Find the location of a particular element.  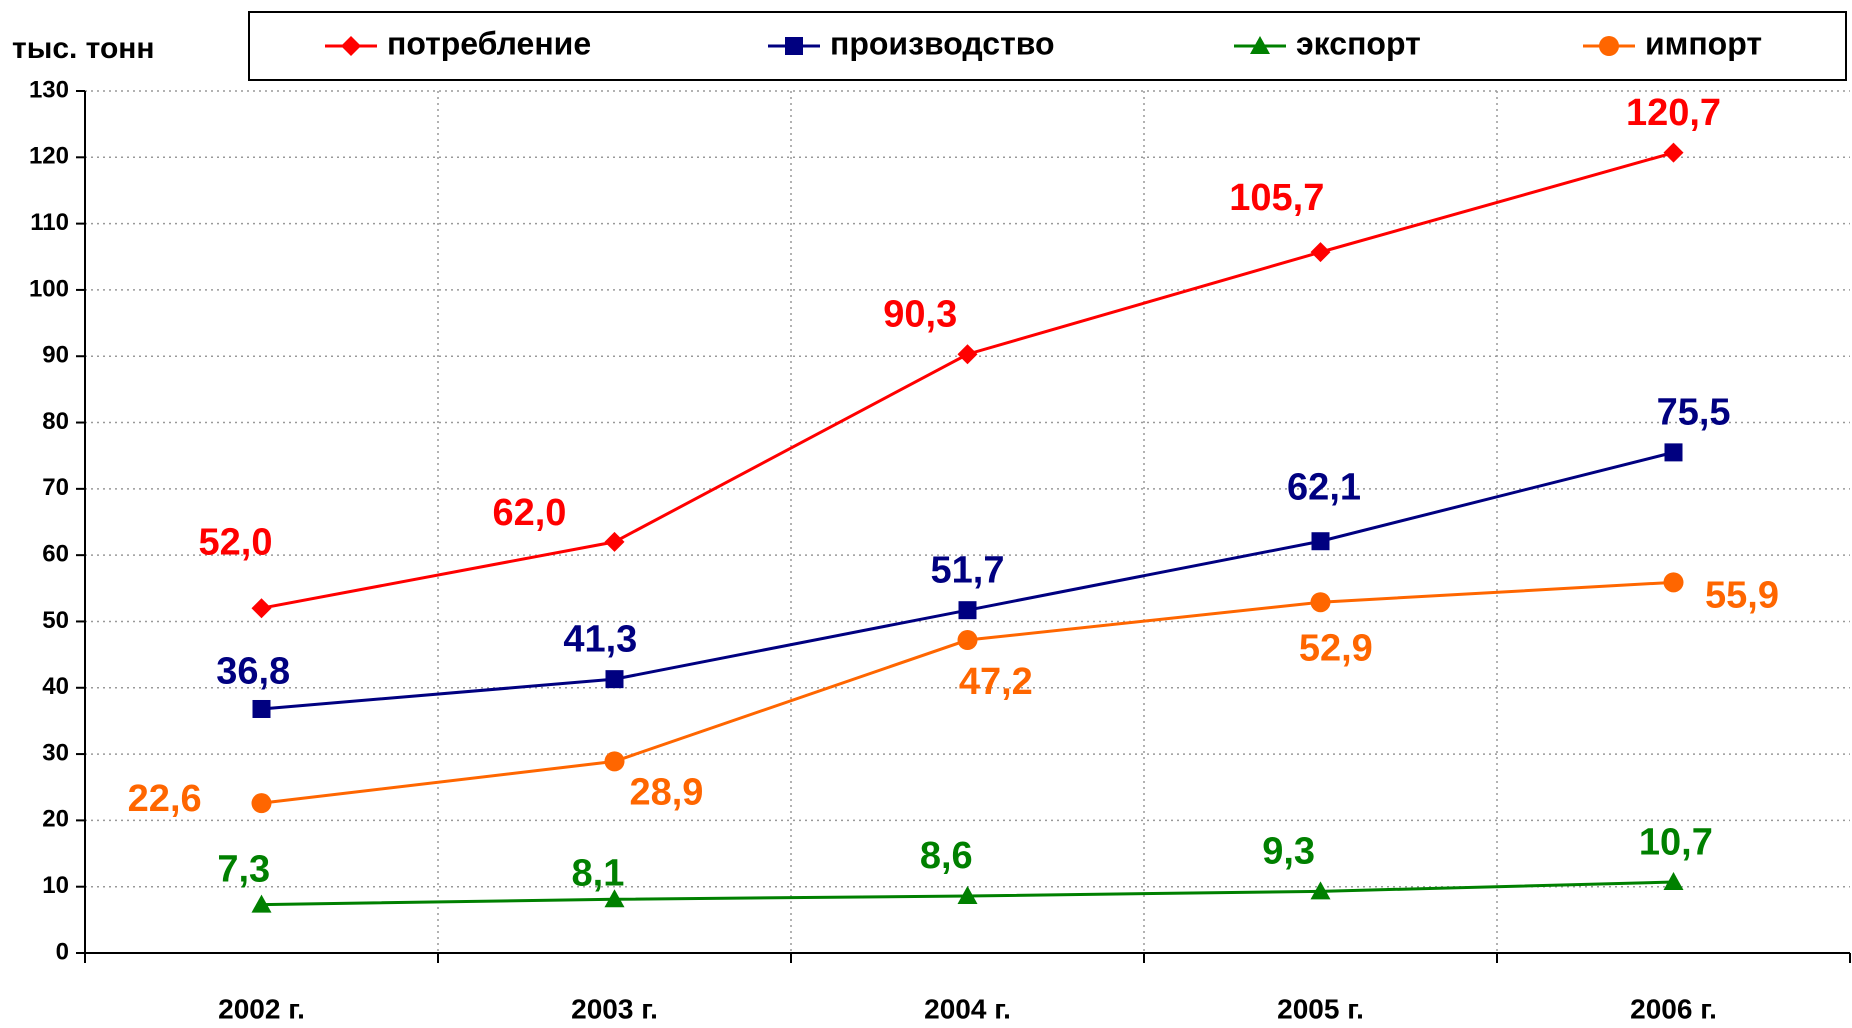

data-label: 8,6 is located at coordinates (946, 856).